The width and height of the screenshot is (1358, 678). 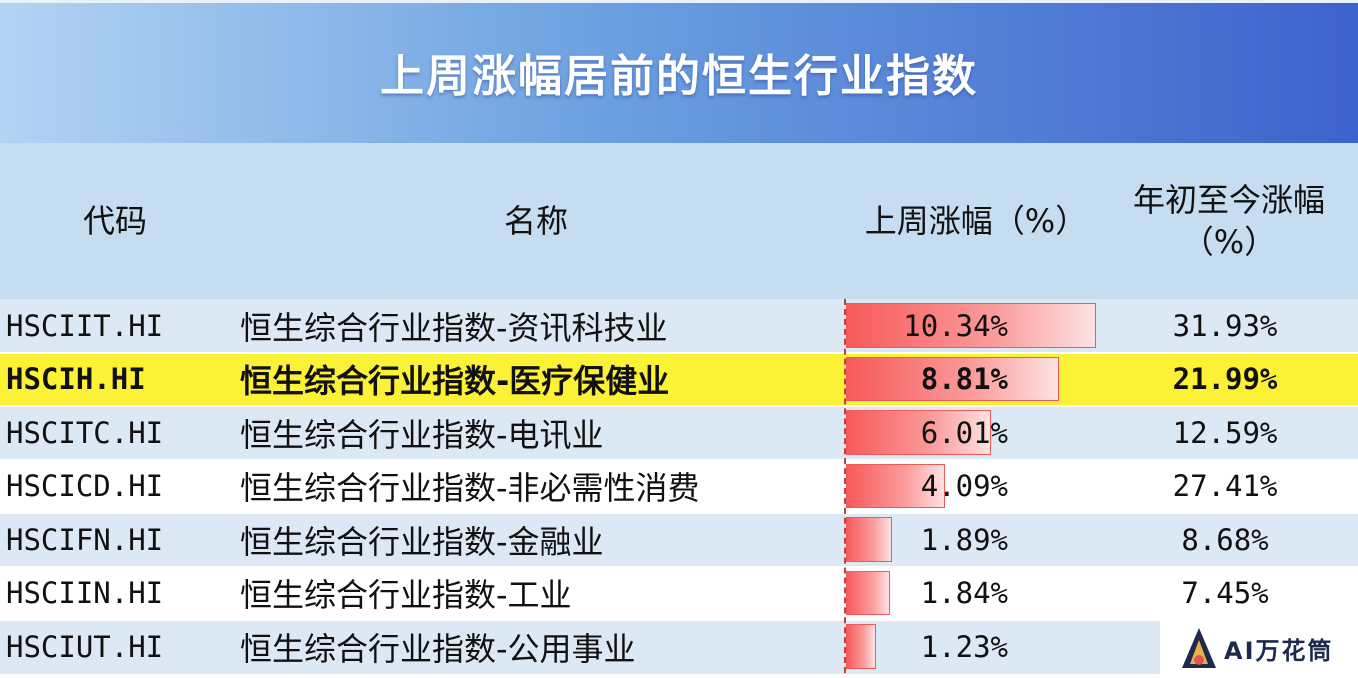 What do you see at coordinates (85, 325) in the screenshot?
I see `cell-code: HSCIIT.HI` at bounding box center [85, 325].